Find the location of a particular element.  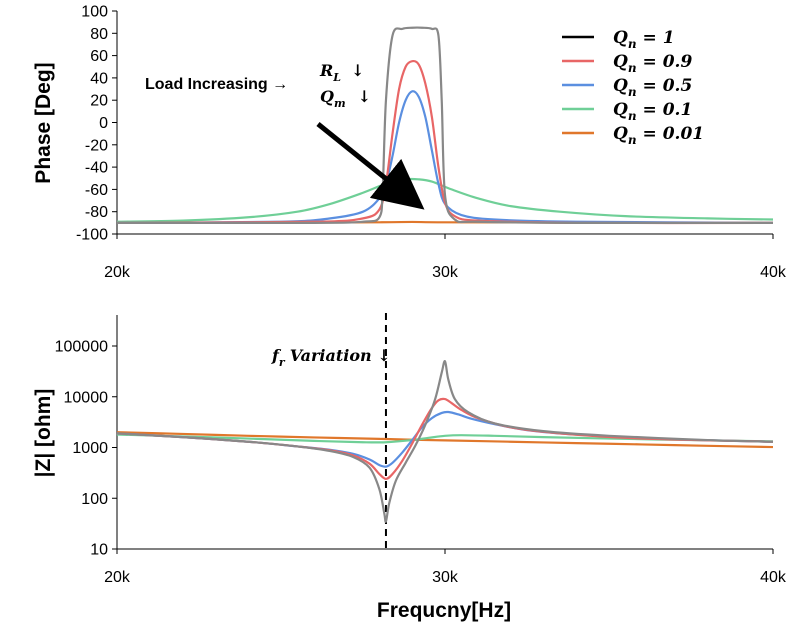

y-tick-label: -80 is located at coordinates (96, 212).